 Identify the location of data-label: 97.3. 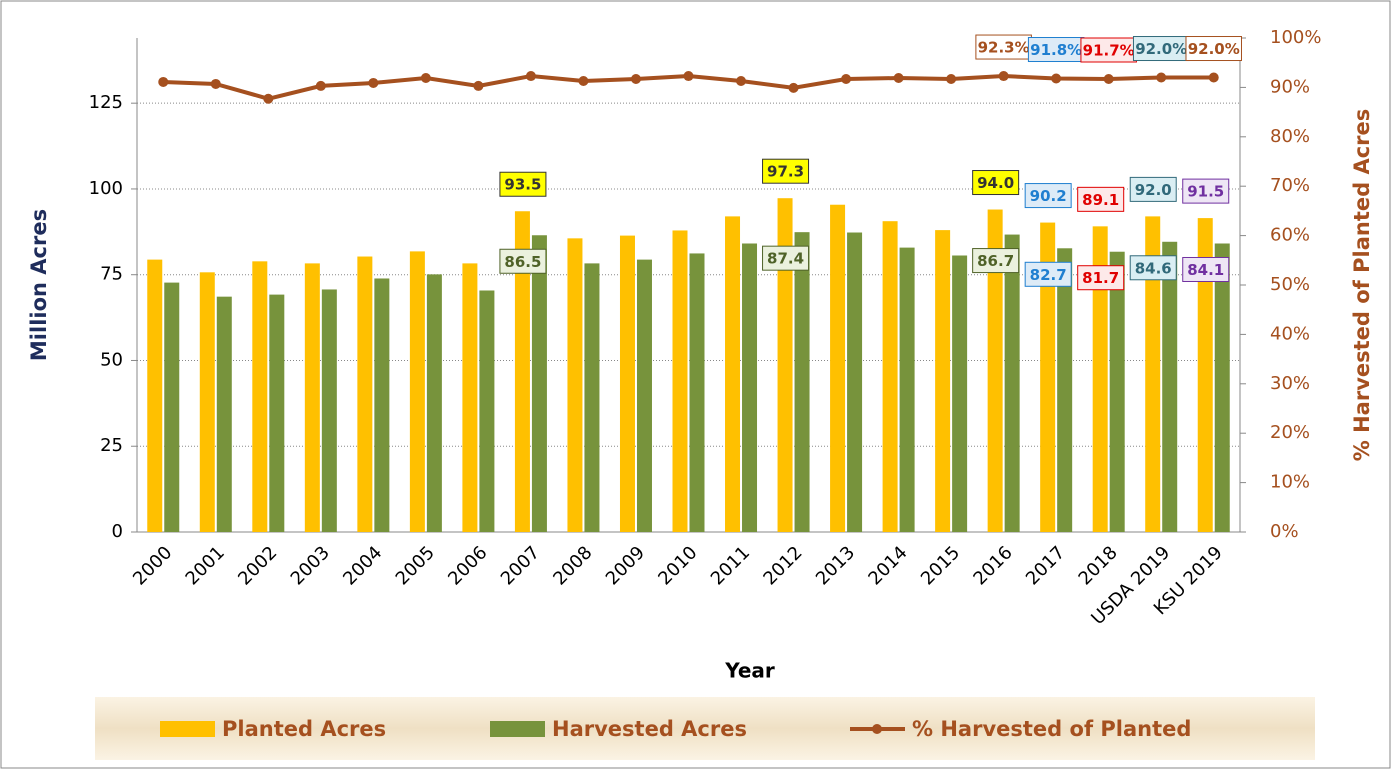
(785, 172).